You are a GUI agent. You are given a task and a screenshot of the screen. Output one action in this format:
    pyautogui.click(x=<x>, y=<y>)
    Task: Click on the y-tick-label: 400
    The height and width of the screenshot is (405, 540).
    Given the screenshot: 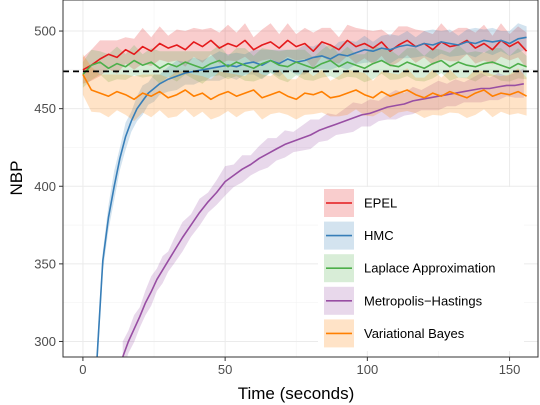 What is the action you would take?
    pyautogui.click(x=45, y=186)
    